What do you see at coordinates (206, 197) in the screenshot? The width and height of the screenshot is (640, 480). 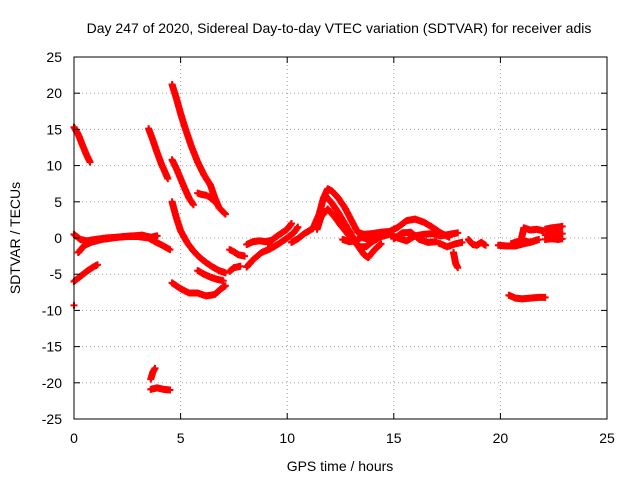 I see `series-seg-j` at bounding box center [206, 197].